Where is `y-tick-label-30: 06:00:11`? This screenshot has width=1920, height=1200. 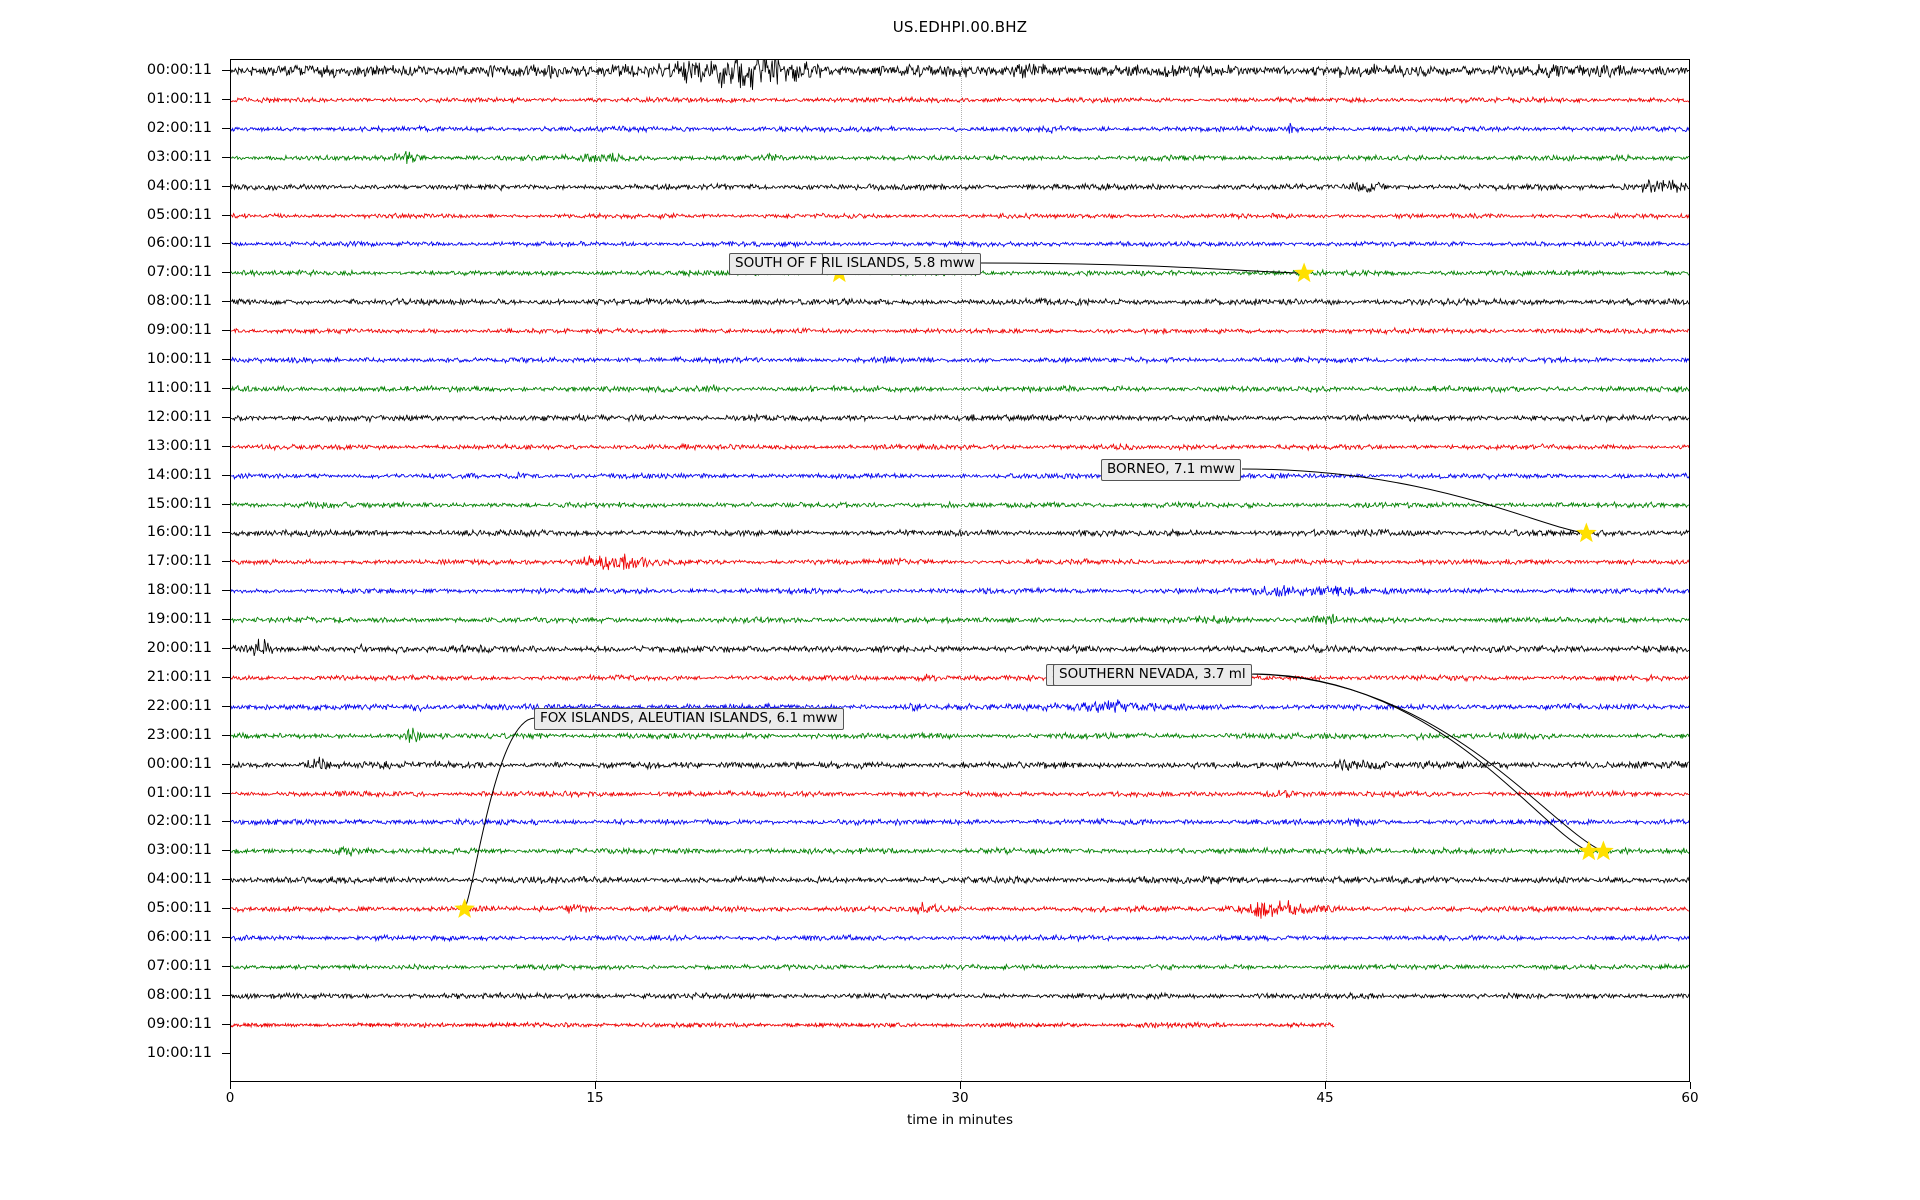 y-tick-label-30: 06:00:11 is located at coordinates (179, 937).